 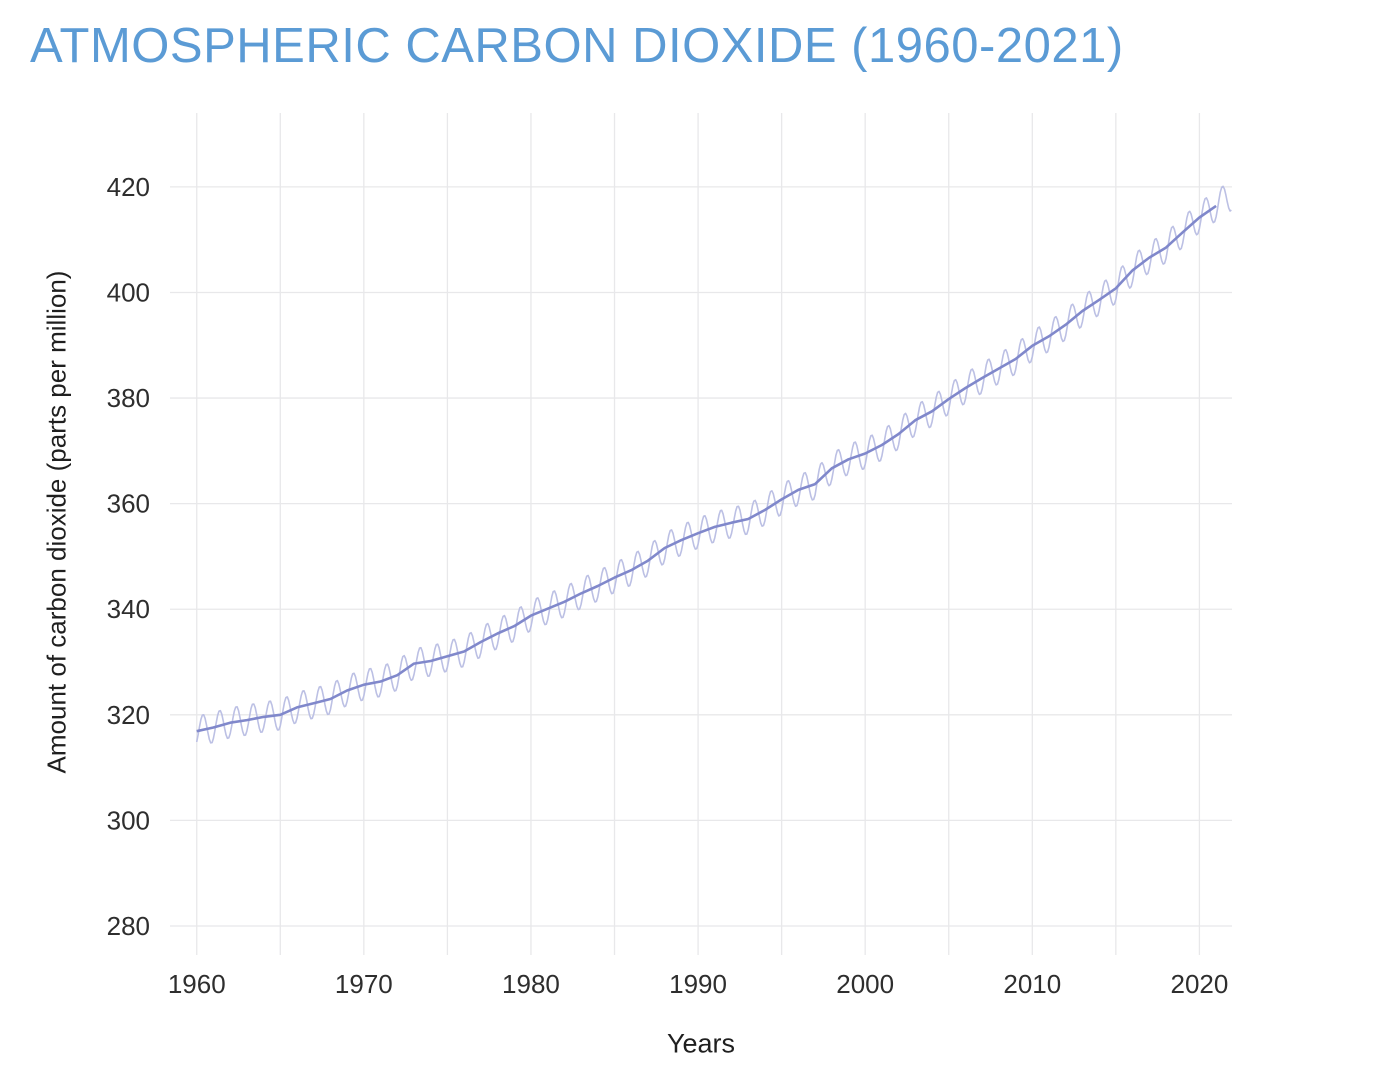 What do you see at coordinates (128, 292) in the screenshot?
I see `y-tick-label: 400` at bounding box center [128, 292].